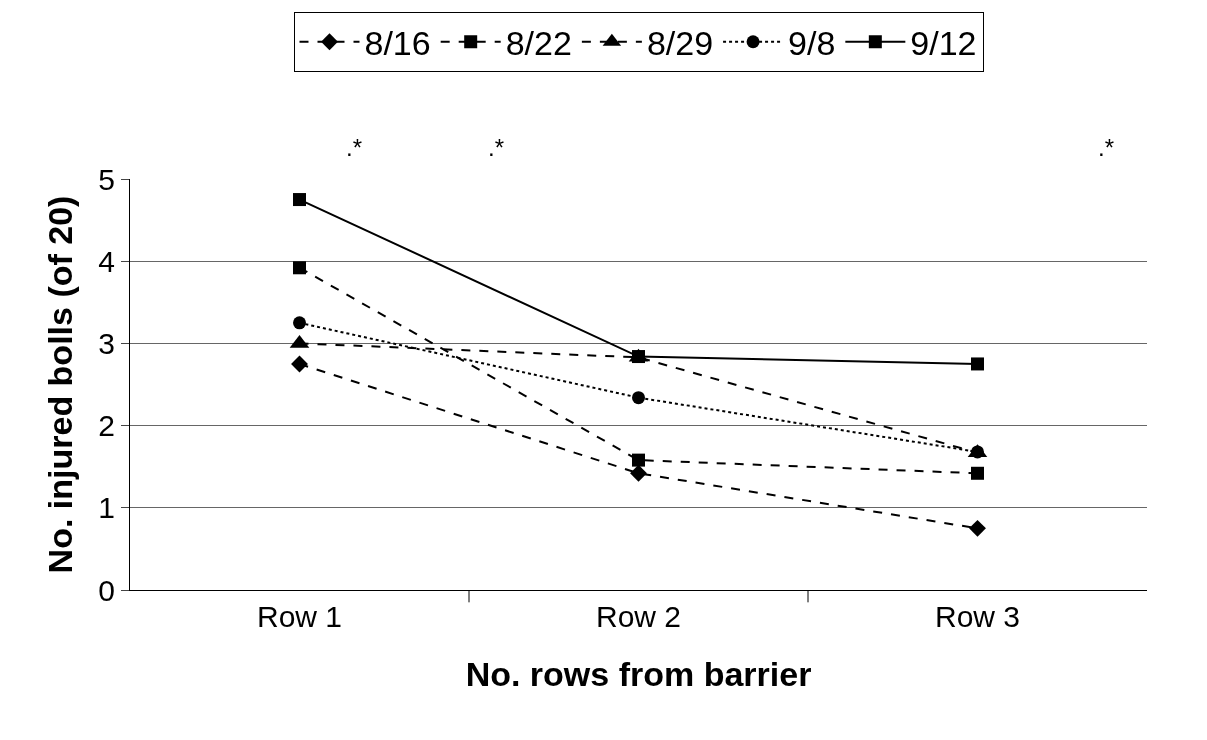 This screenshot has width=1207, height=740. What do you see at coordinates (106, 508) in the screenshot?
I see `y-tick-label: 1` at bounding box center [106, 508].